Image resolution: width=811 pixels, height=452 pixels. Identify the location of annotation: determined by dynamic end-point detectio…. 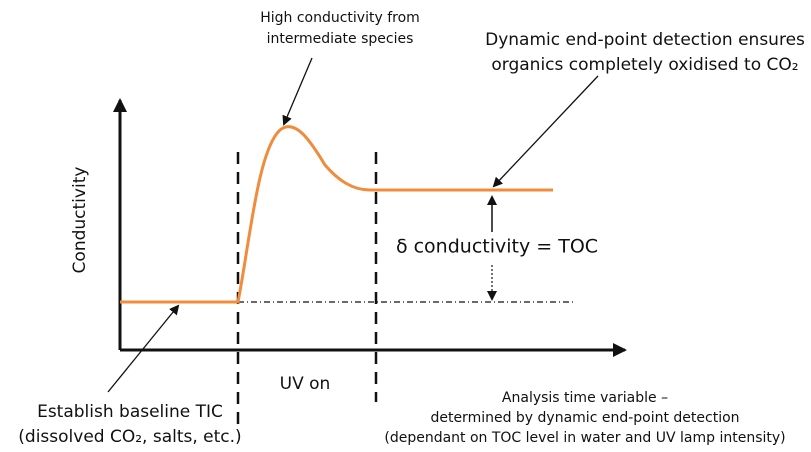
(584, 418).